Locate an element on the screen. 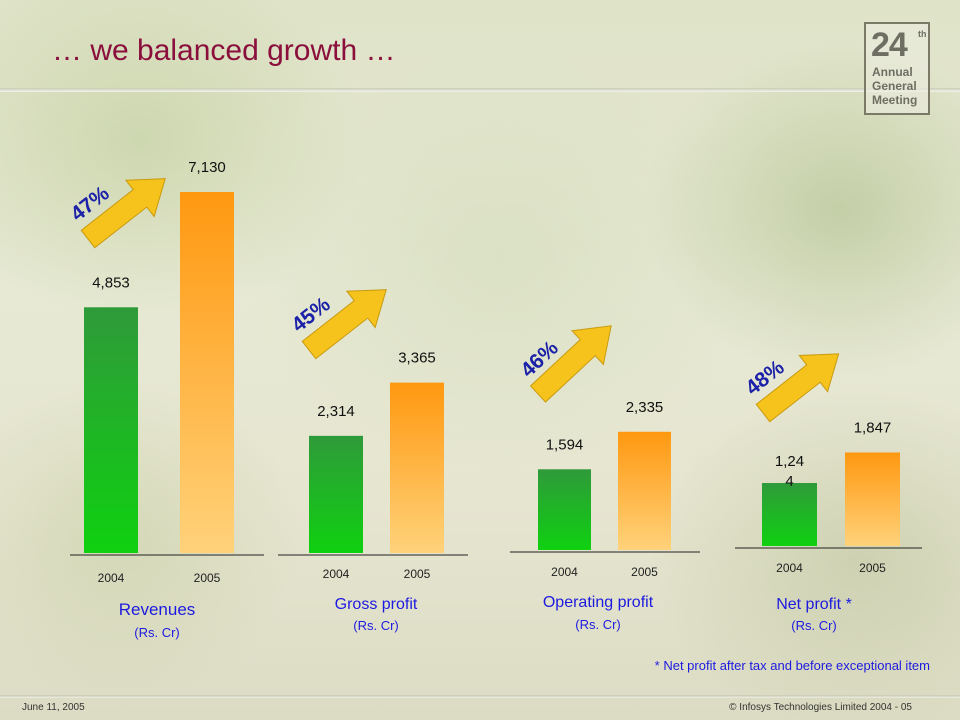  value-label: 7,130 is located at coordinates (207, 167).